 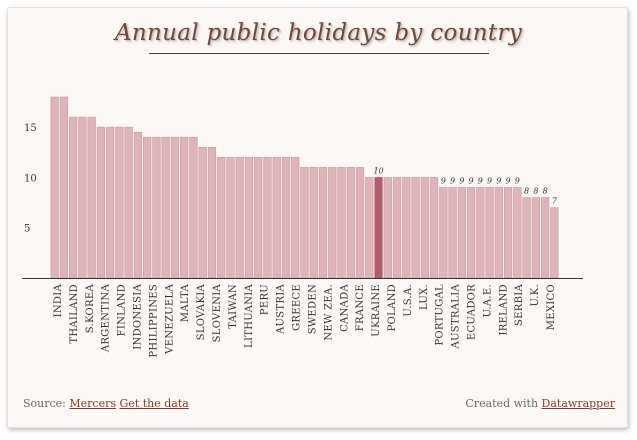 I want to click on x-tick-label: POLAND, so click(x=392, y=307).